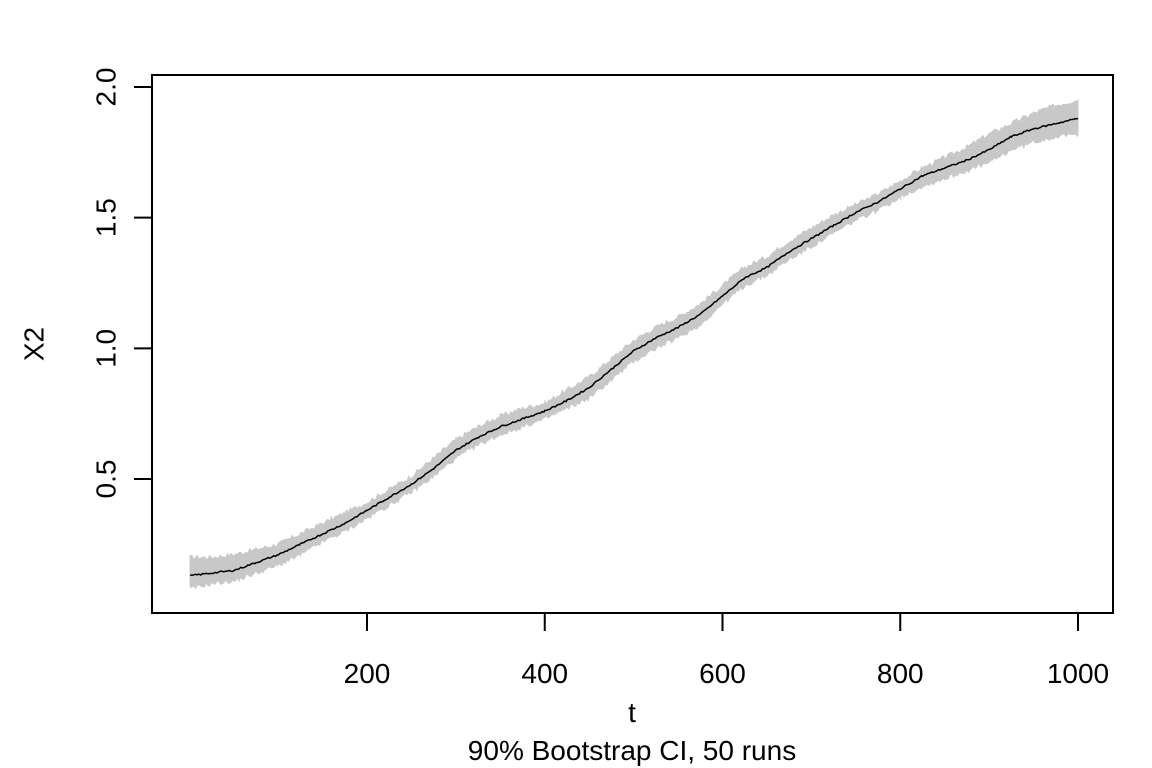  Describe the element at coordinates (34, 344) in the screenshot. I see `y-axis-title: X2` at that location.